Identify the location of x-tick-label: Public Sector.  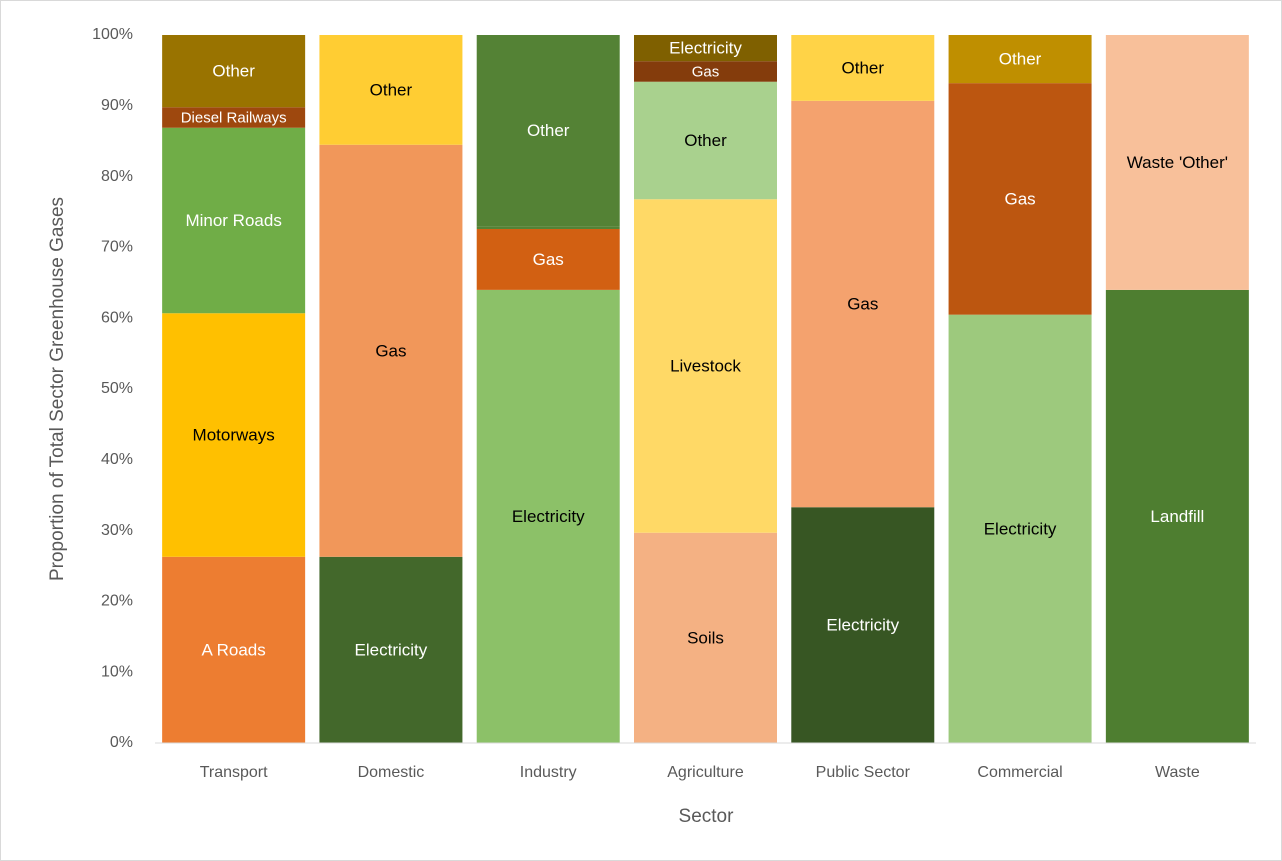
(863, 772).